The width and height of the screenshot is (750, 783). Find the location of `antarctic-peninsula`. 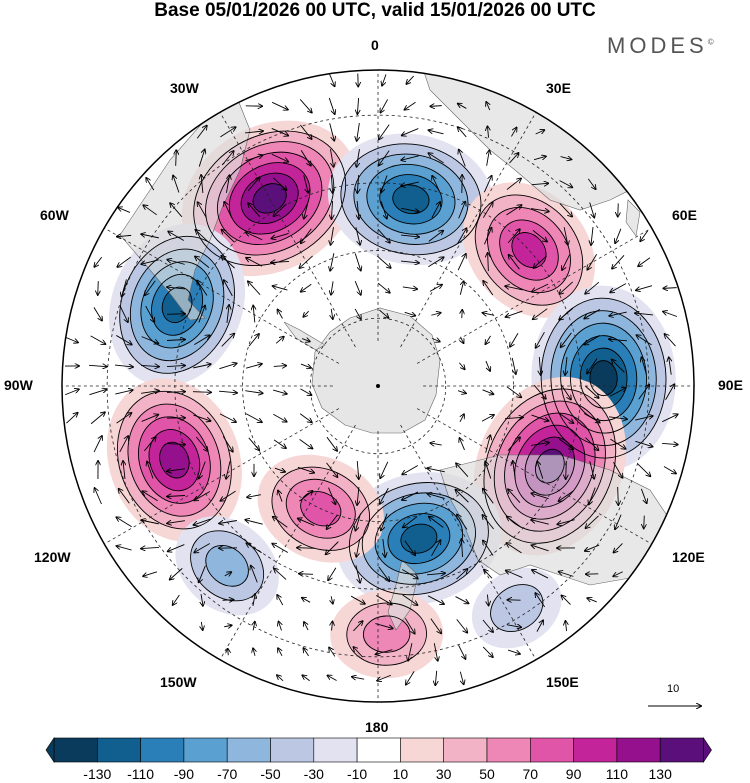

antarctic-peninsula is located at coordinates (304, 336).